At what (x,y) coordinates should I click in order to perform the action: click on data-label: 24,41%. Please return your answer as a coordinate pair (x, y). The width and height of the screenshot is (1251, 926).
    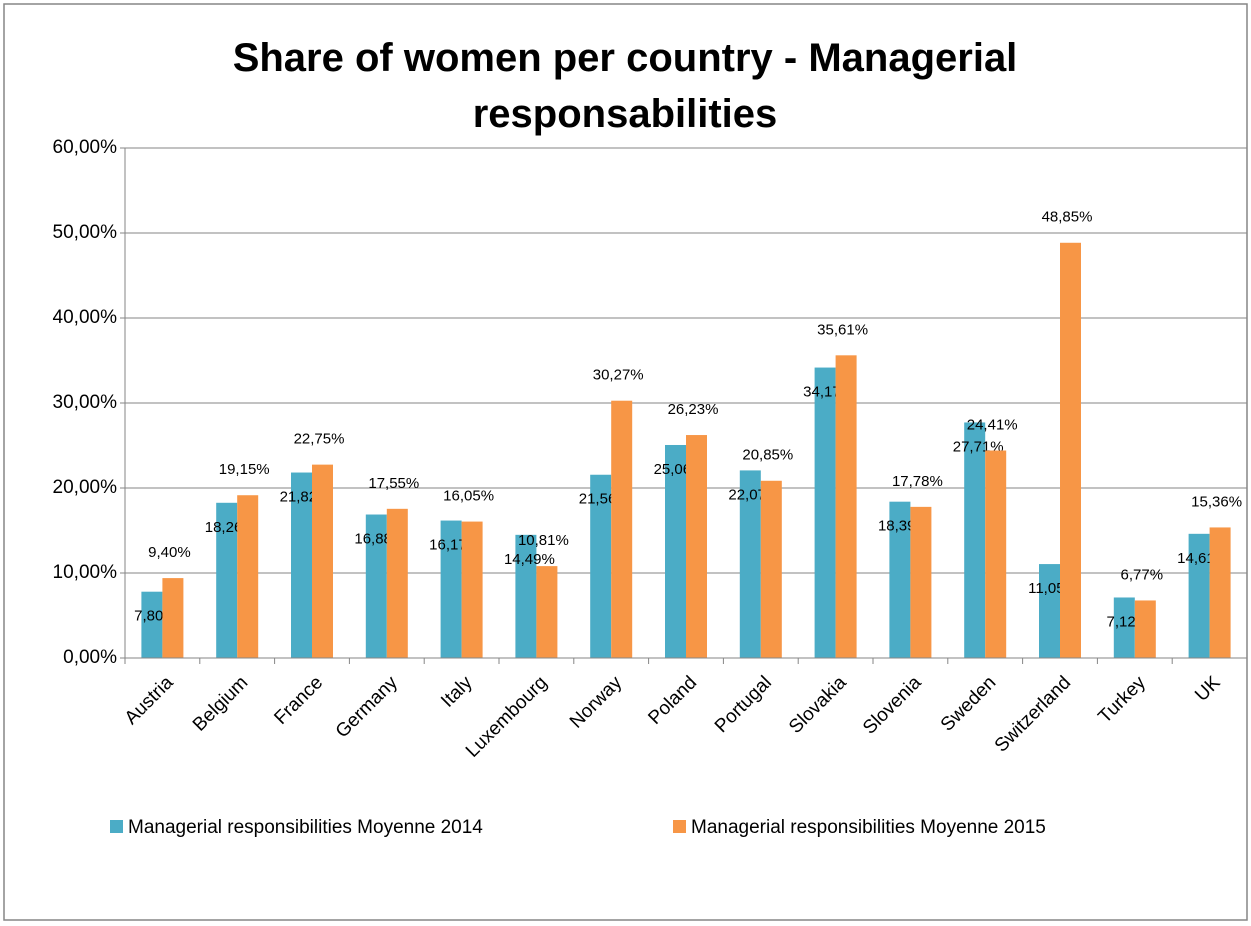
    Looking at the image, I should click on (992, 424).